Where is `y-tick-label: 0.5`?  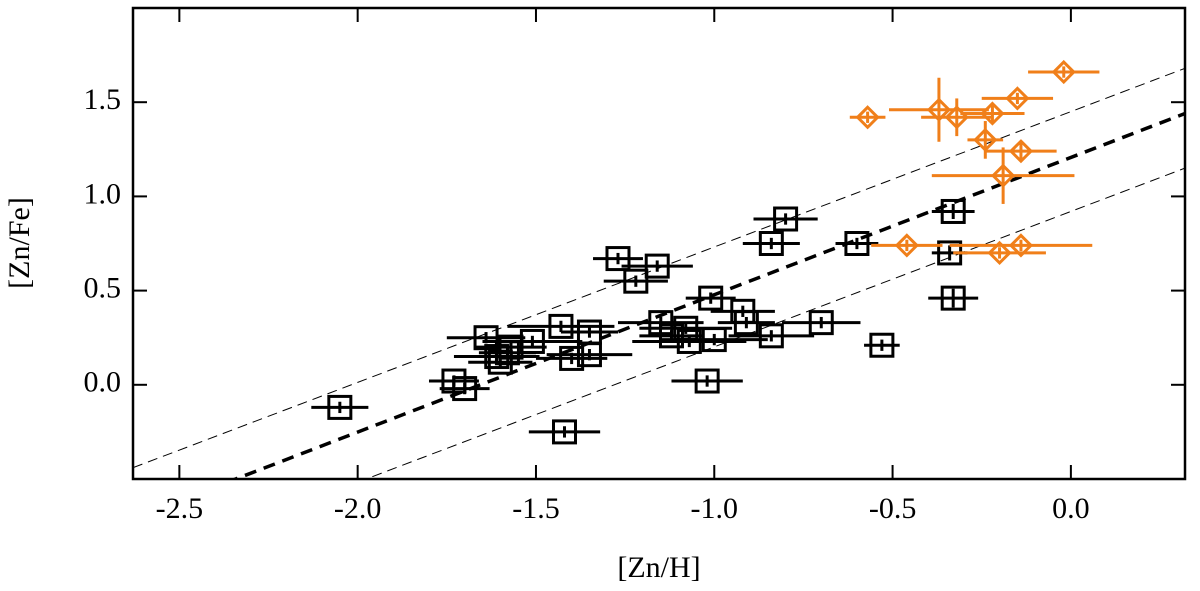 y-tick-label: 0.5 is located at coordinates (103, 287).